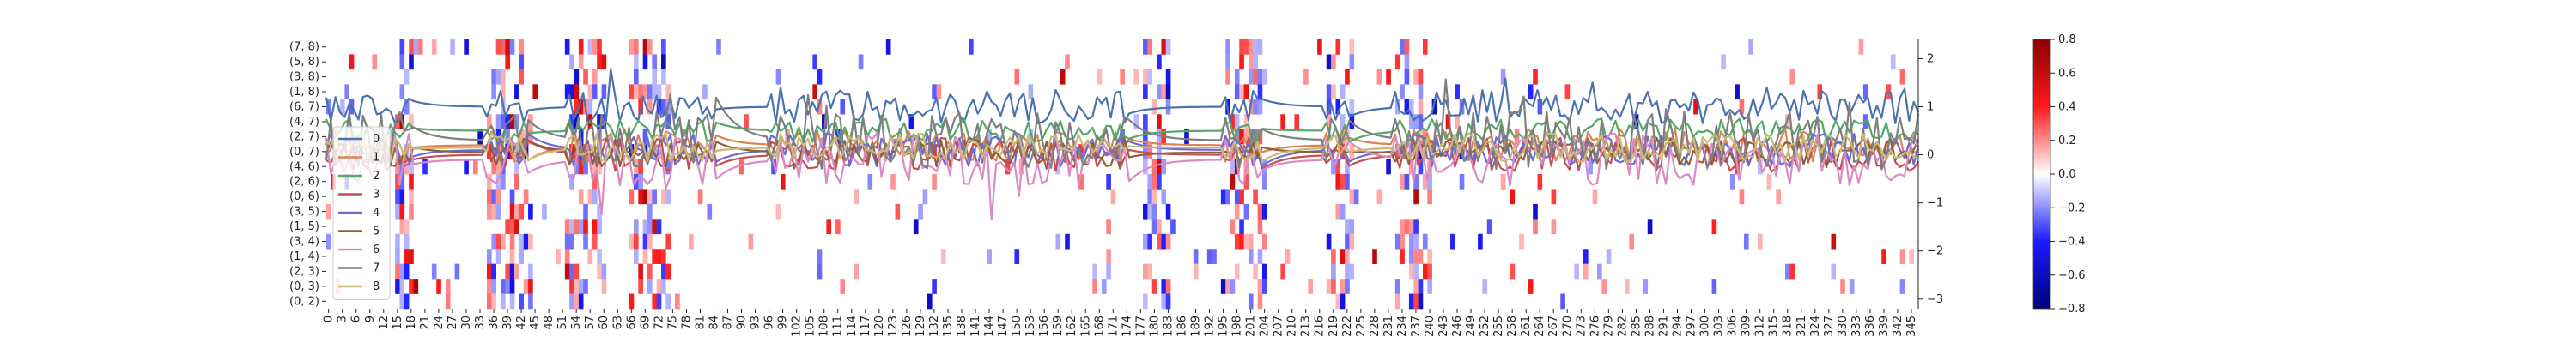  I want to click on x-tick-label: 48, so click(550, 323).